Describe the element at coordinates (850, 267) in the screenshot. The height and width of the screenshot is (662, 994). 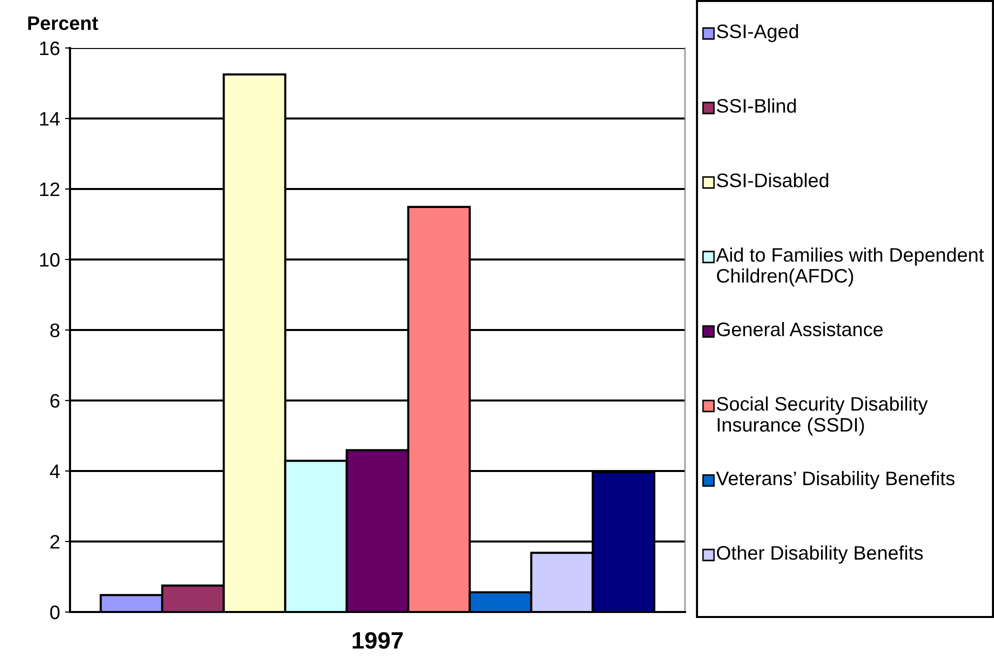
I see `legend-label: Aid to Families with Dependent Children(AFDC)` at that location.